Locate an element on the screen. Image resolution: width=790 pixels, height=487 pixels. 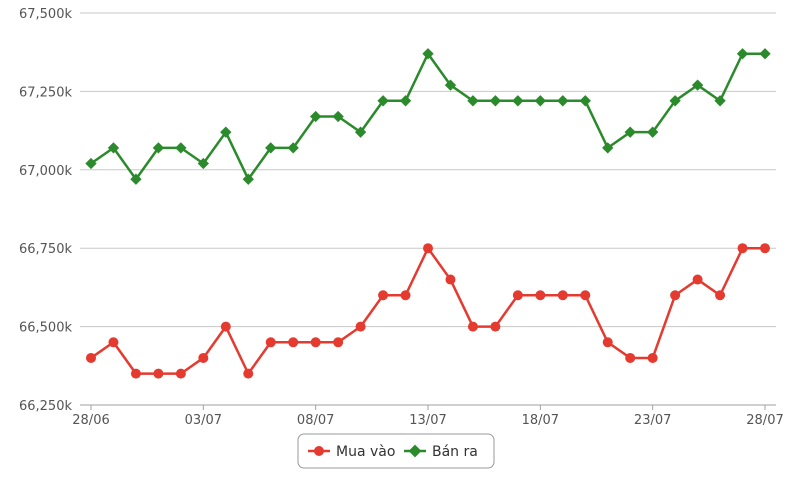
y-tick-label: 67,000k is located at coordinates (45, 171).